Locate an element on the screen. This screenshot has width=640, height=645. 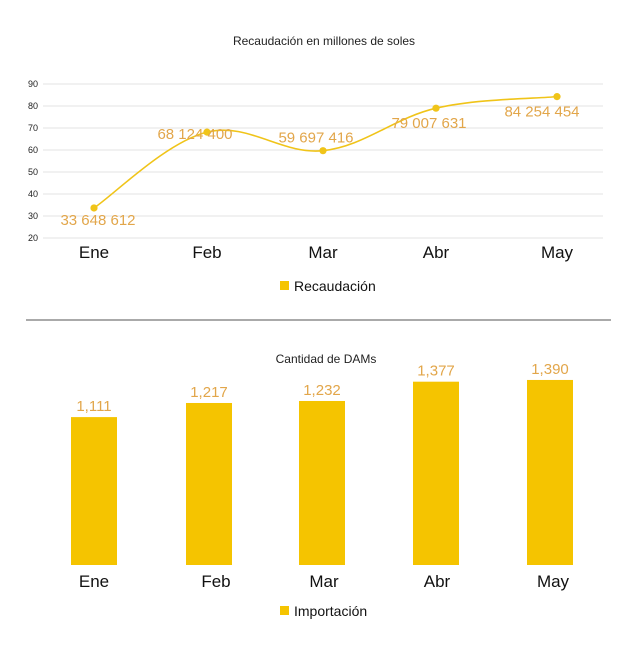
y-tick-50: 50 is located at coordinates (33, 172).